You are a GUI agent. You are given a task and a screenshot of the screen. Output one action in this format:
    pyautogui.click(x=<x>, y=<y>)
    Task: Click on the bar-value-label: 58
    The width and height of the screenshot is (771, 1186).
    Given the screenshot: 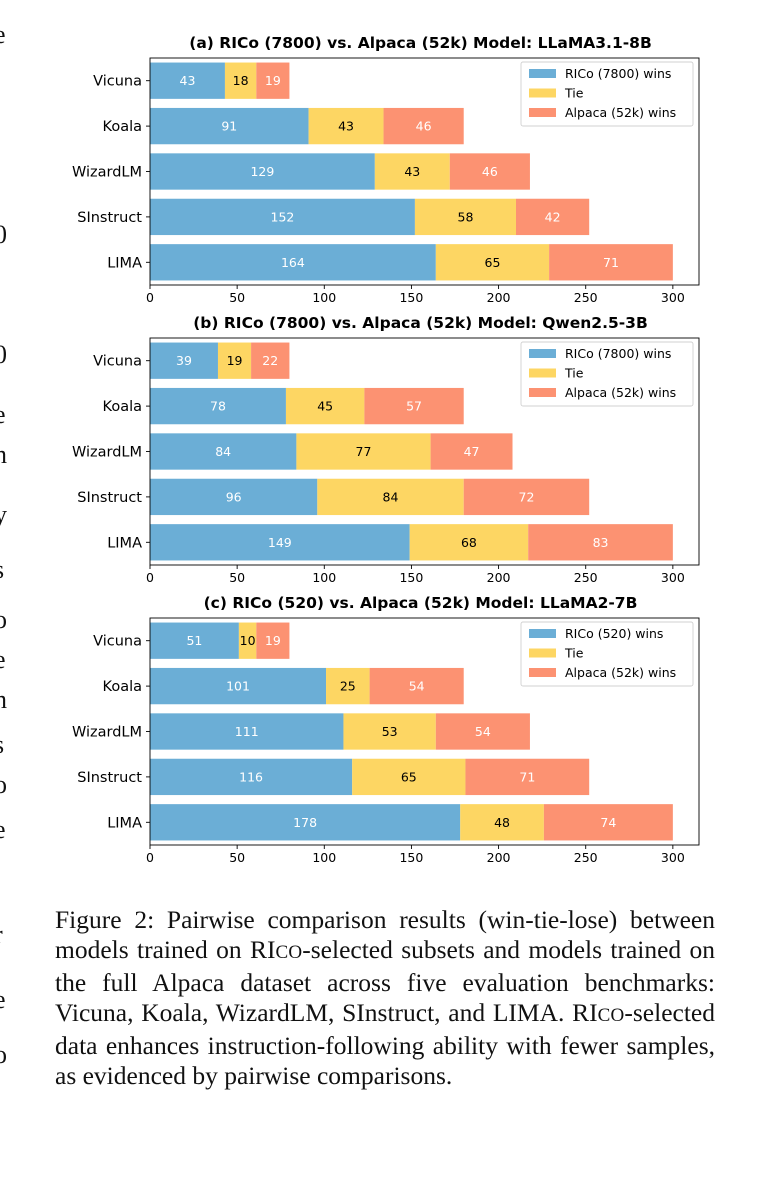 What is the action you would take?
    pyautogui.click(x=466, y=216)
    